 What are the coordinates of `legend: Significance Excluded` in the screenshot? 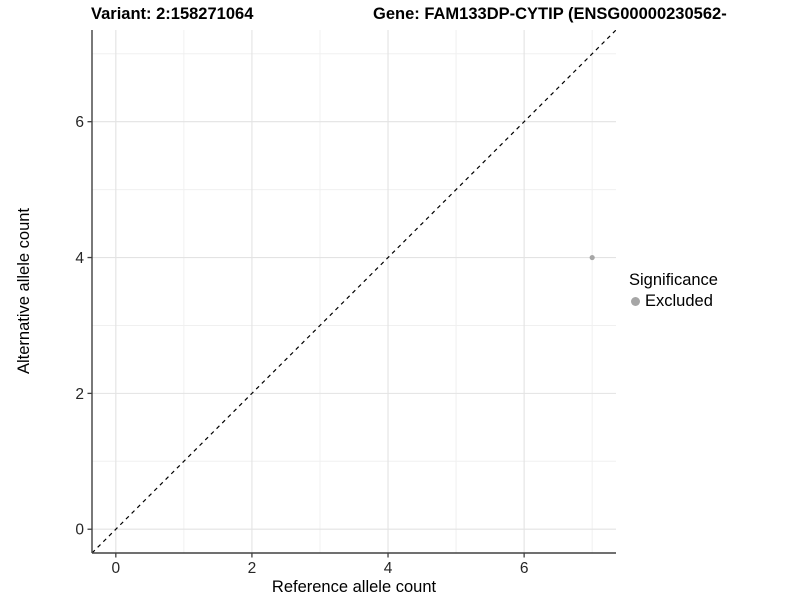 It's located at (673, 291).